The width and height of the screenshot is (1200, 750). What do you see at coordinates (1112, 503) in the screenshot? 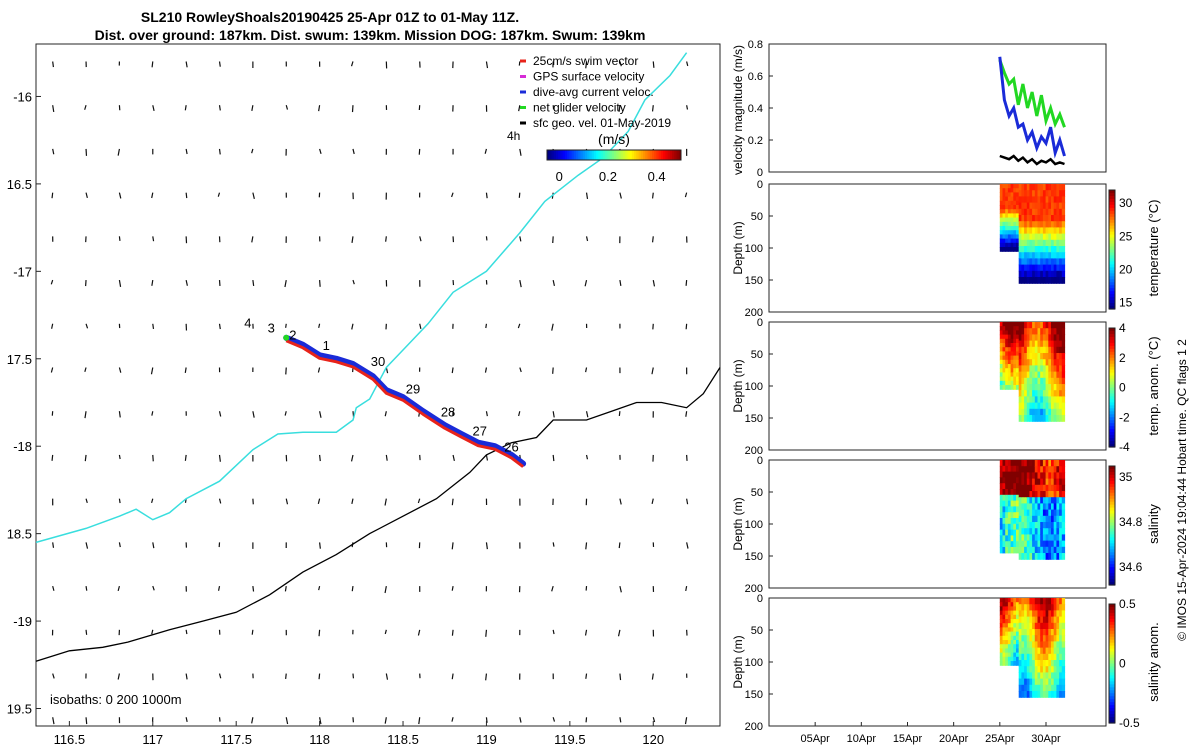
I see `salinity-colorbar-cell` at bounding box center [1112, 503].